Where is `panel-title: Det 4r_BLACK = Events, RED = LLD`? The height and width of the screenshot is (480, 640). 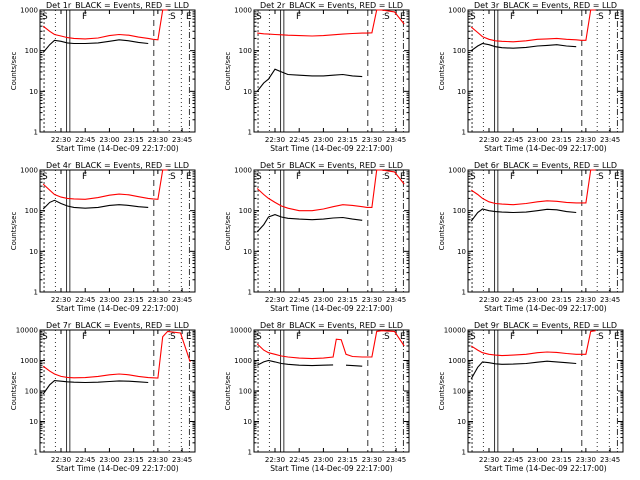 panel-title: Det 4r_BLACK = Events, RED = LLD is located at coordinates (117, 165).